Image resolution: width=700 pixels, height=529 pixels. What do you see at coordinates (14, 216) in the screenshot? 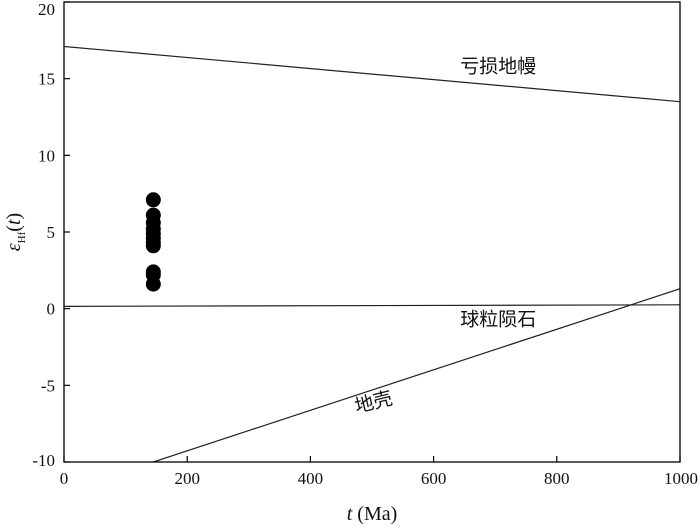
I see `y-axis-title-paren-close: )` at bounding box center [14, 216].